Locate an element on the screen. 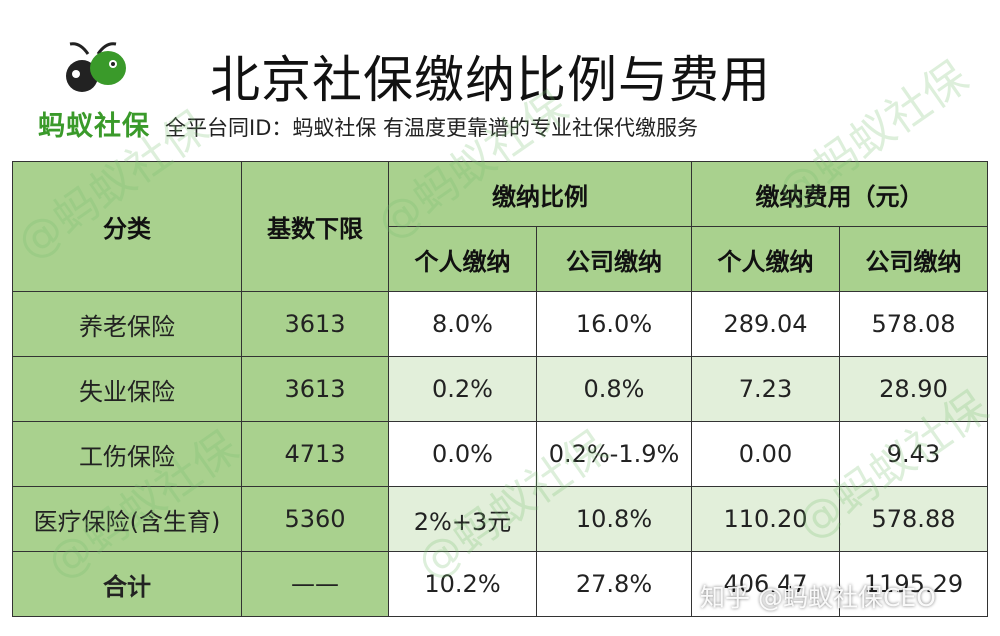 The image size is (1000, 636). total-fee-personal: 406.47 is located at coordinates (765, 584).